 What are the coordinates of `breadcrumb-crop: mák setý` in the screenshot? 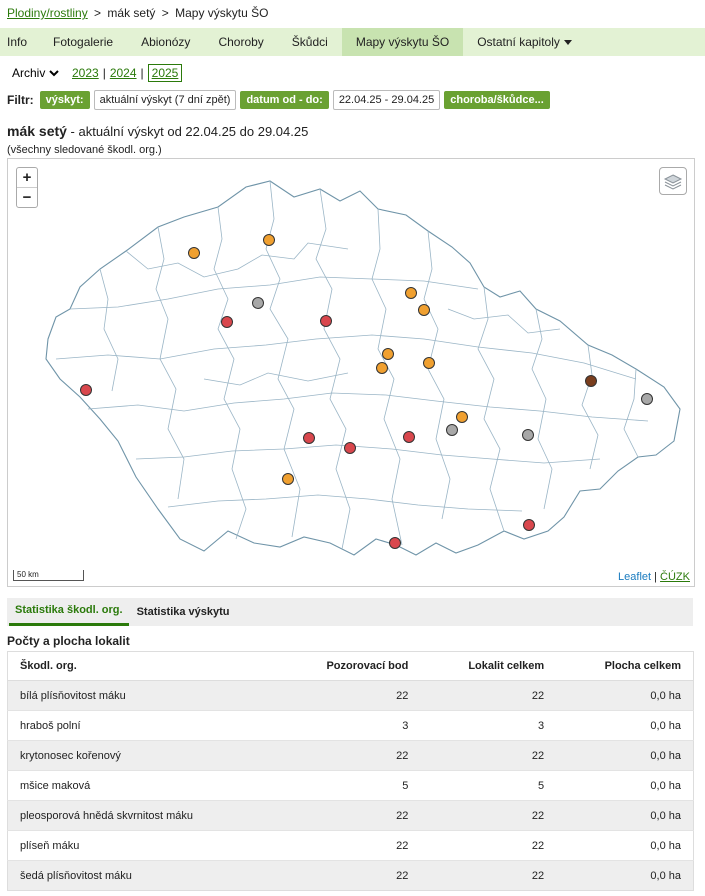 It's located at (131, 13).